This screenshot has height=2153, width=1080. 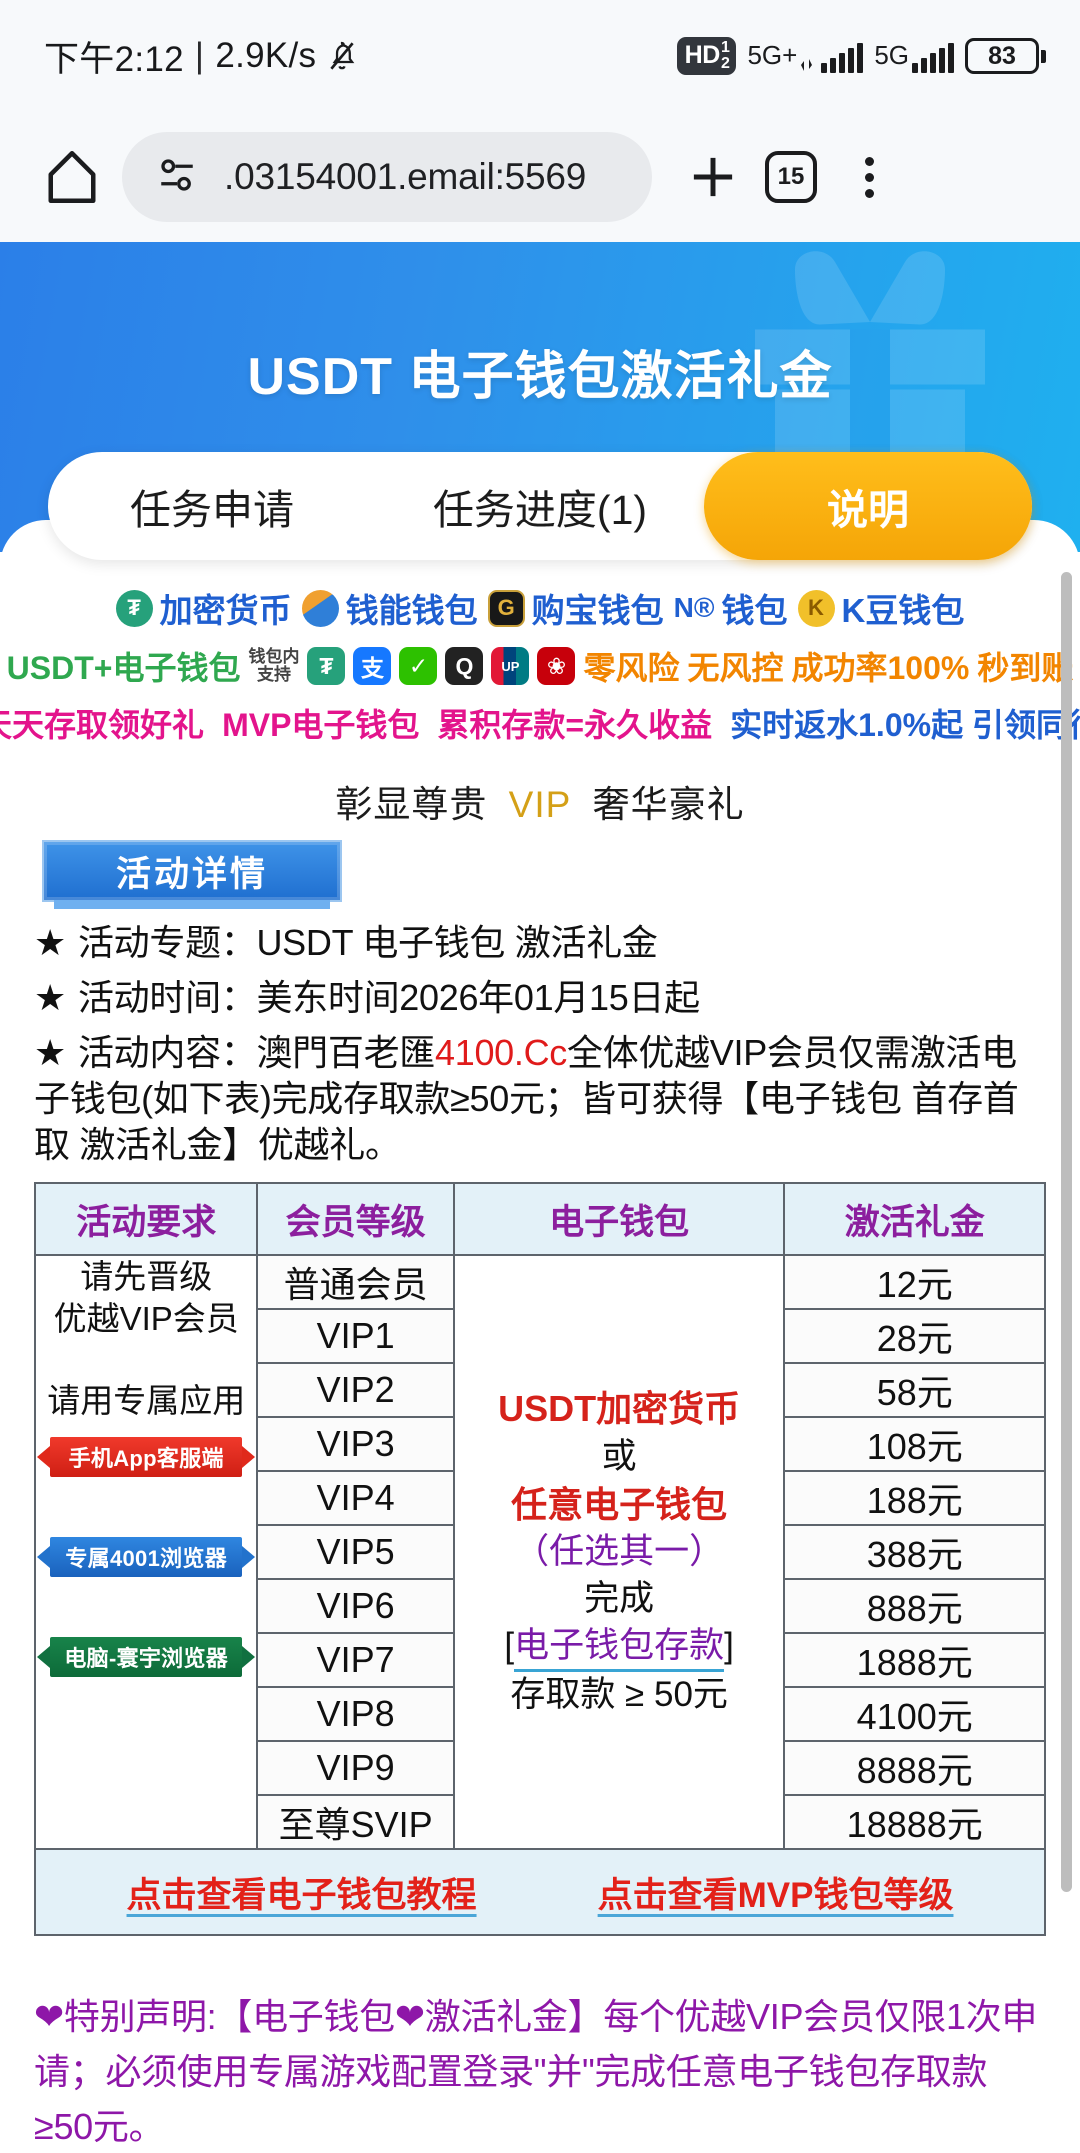 I want to click on battery-percent: 83, so click(x=1002, y=56).